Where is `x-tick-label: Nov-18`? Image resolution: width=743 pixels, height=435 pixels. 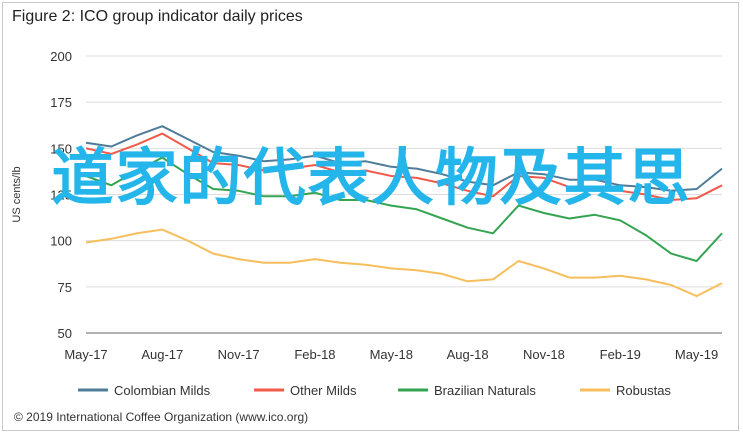
x-tick-label: Nov-18 is located at coordinates (544, 354).